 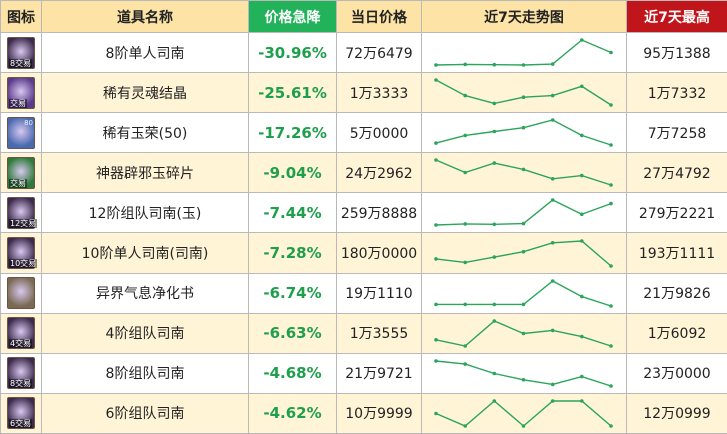 What do you see at coordinates (145, 173) in the screenshot?
I see `item-name: 神器辟邪玉碎片` at bounding box center [145, 173].